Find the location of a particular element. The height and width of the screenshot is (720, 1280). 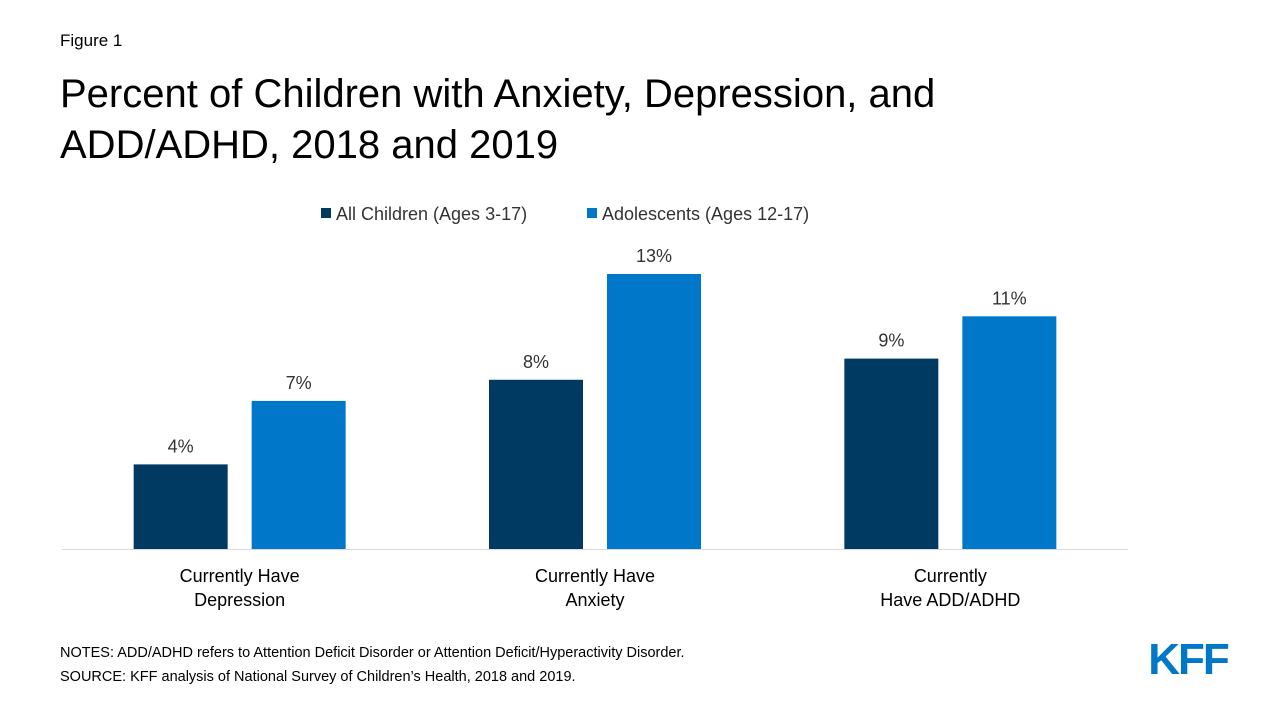

value-label: 13% is located at coordinates (654, 256).